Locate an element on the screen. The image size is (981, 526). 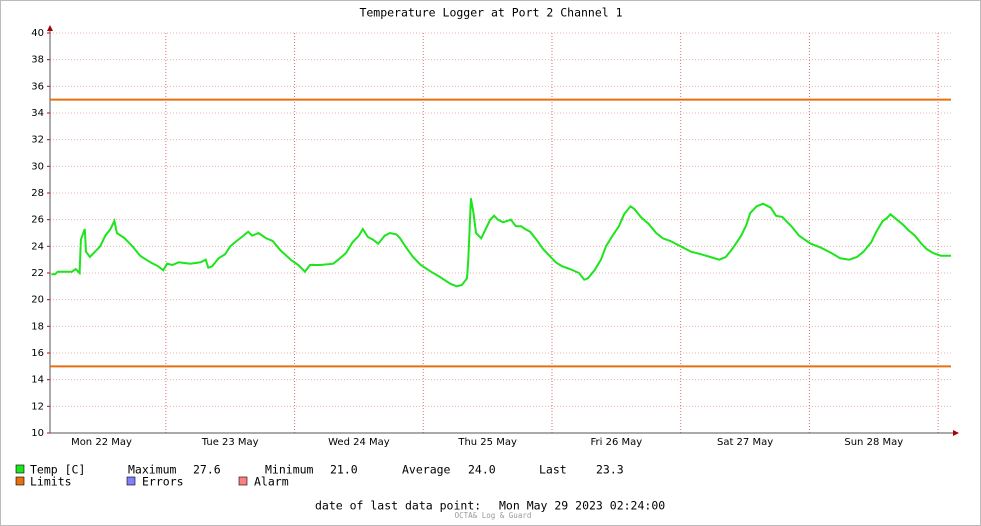
y-tick-label: 26 is located at coordinates (37, 220).